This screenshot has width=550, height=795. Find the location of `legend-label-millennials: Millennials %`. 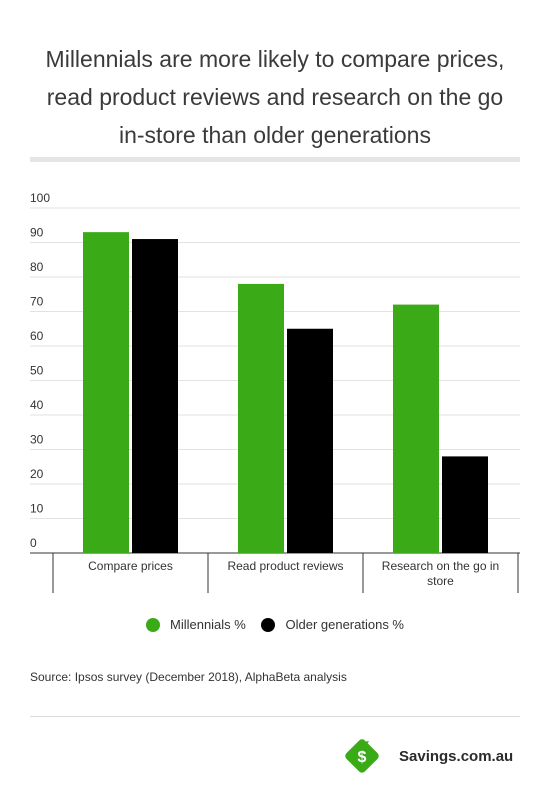

legend-label-millennials: Millennials % is located at coordinates (207, 624).